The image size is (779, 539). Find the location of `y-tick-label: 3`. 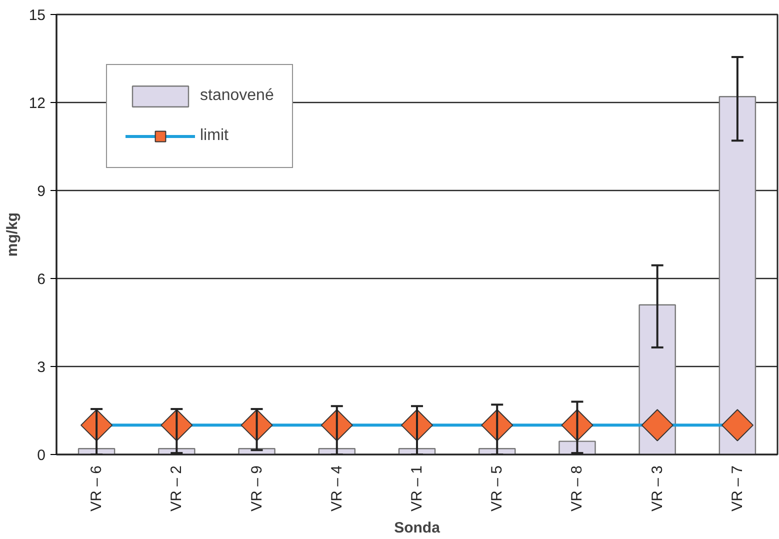

y-tick-label: 3 is located at coordinates (41, 367).